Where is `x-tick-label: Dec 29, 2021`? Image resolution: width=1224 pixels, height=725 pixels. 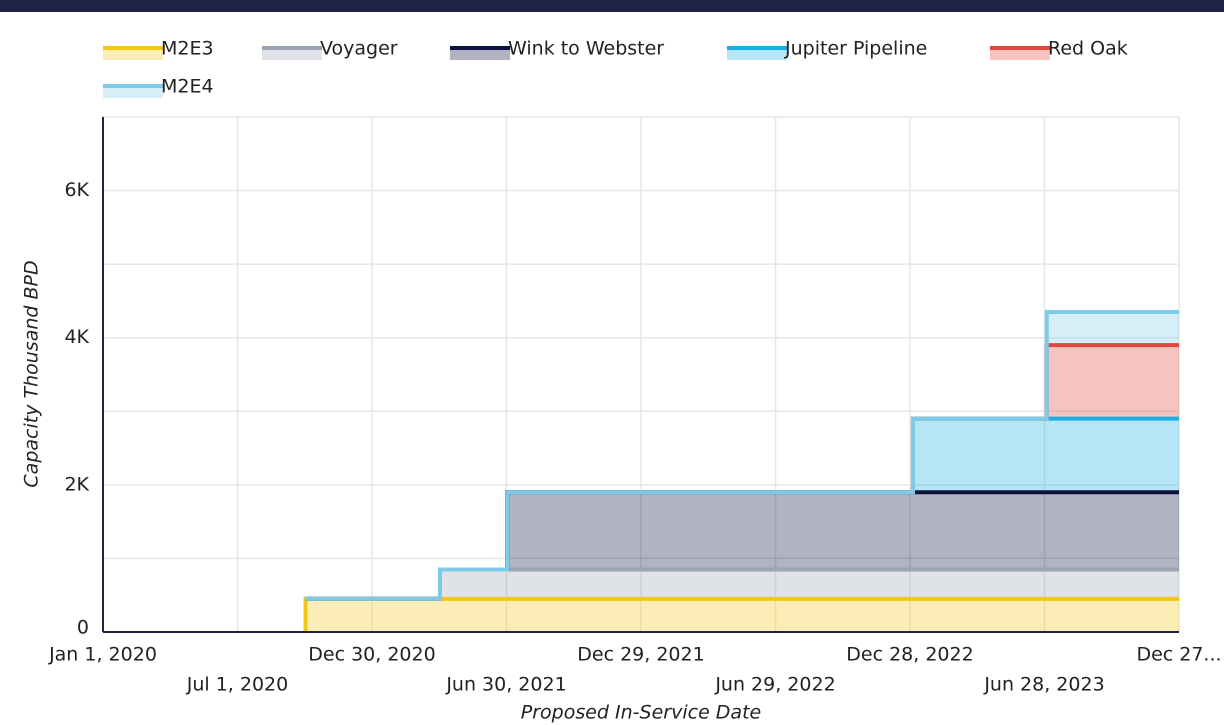 x-tick-label: Dec 29, 2021 is located at coordinates (640, 655).